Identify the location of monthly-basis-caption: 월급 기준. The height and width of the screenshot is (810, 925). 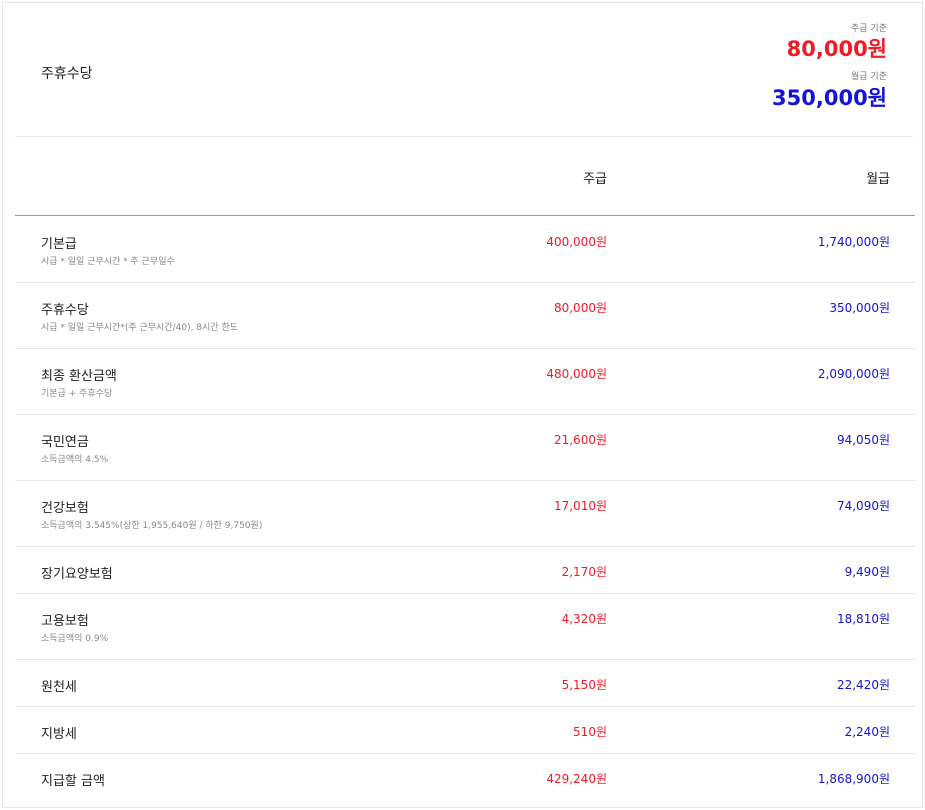
(869, 77).